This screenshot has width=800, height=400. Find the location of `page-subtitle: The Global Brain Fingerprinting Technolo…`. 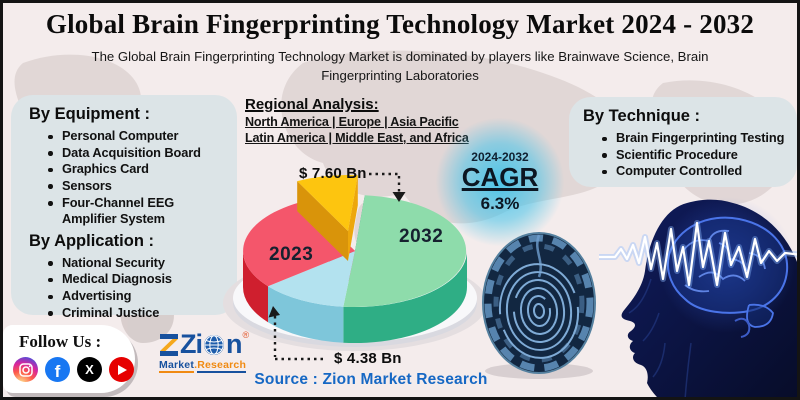

page-subtitle: The Global Brain Fingerprinting Technolo… is located at coordinates (400, 66).